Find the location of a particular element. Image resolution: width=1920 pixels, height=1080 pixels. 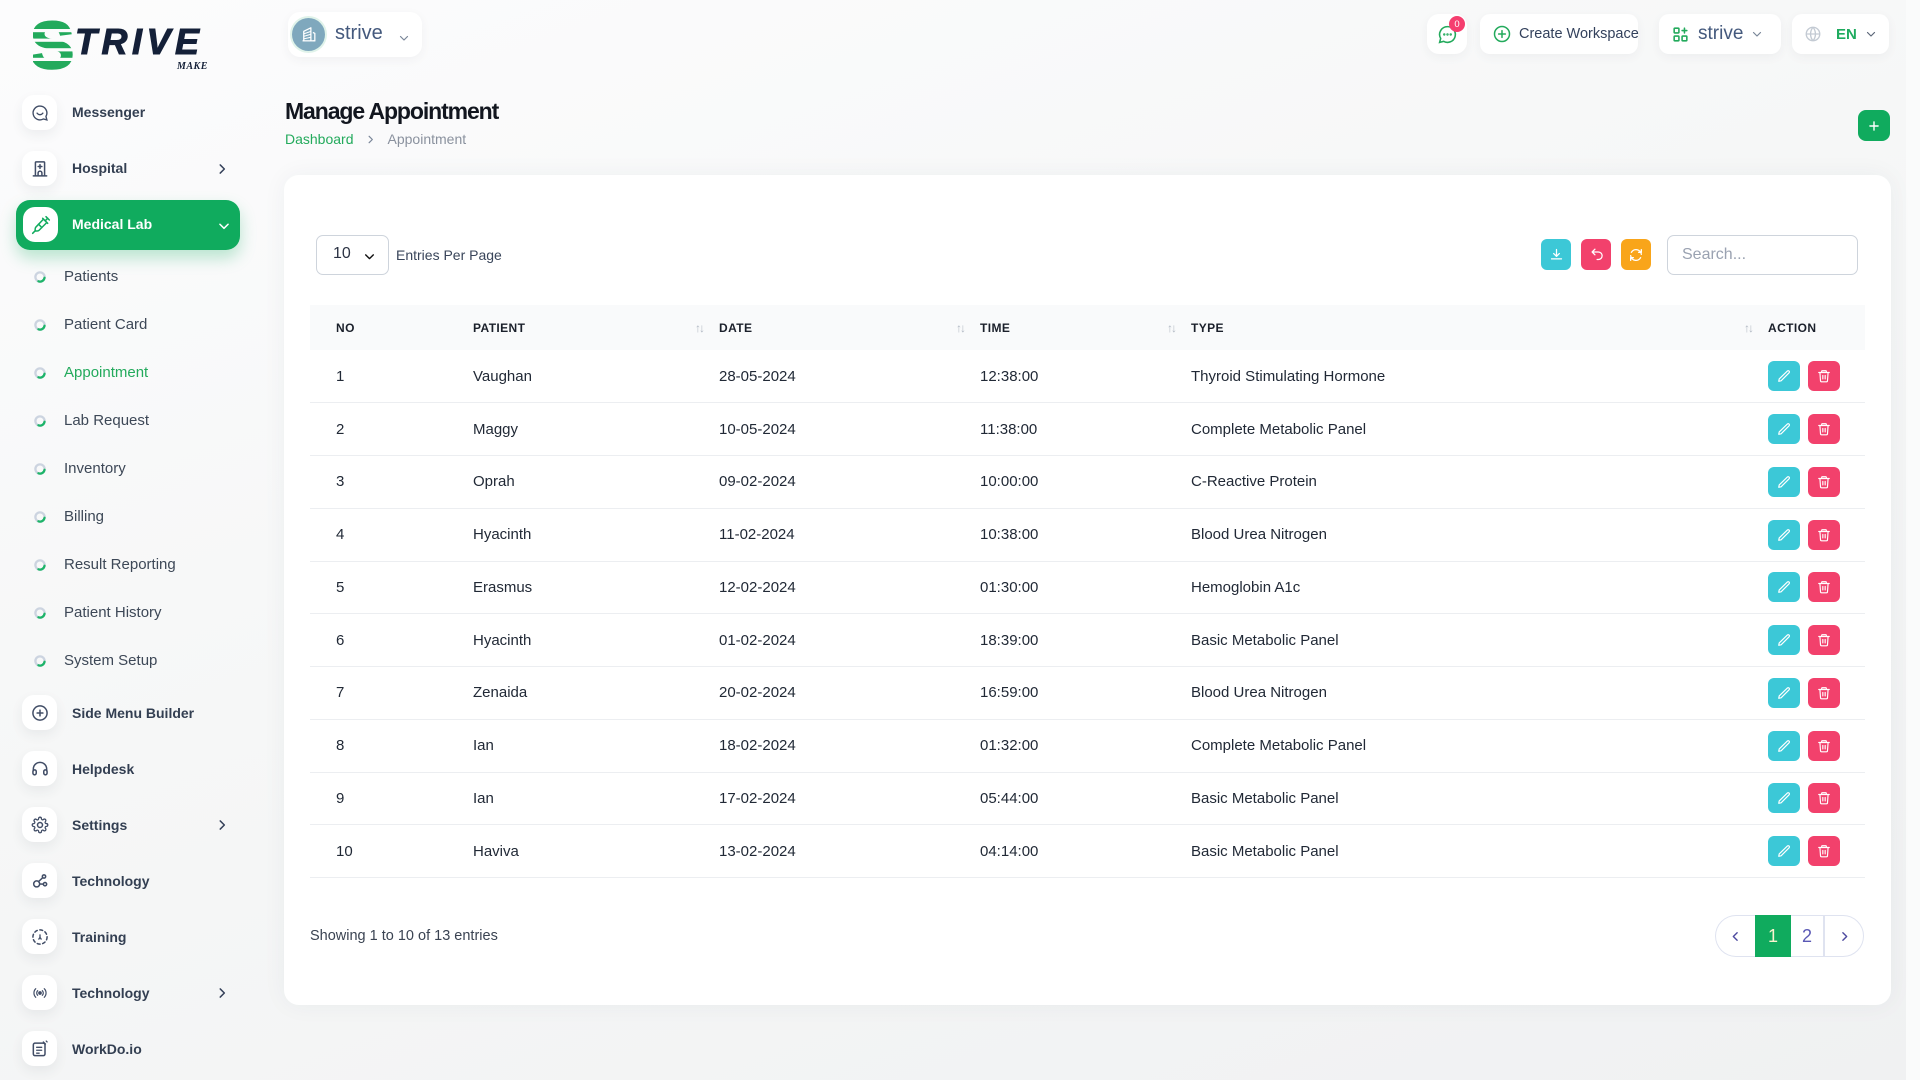

svg-text: TRIVE is located at coordinates (139, 41).